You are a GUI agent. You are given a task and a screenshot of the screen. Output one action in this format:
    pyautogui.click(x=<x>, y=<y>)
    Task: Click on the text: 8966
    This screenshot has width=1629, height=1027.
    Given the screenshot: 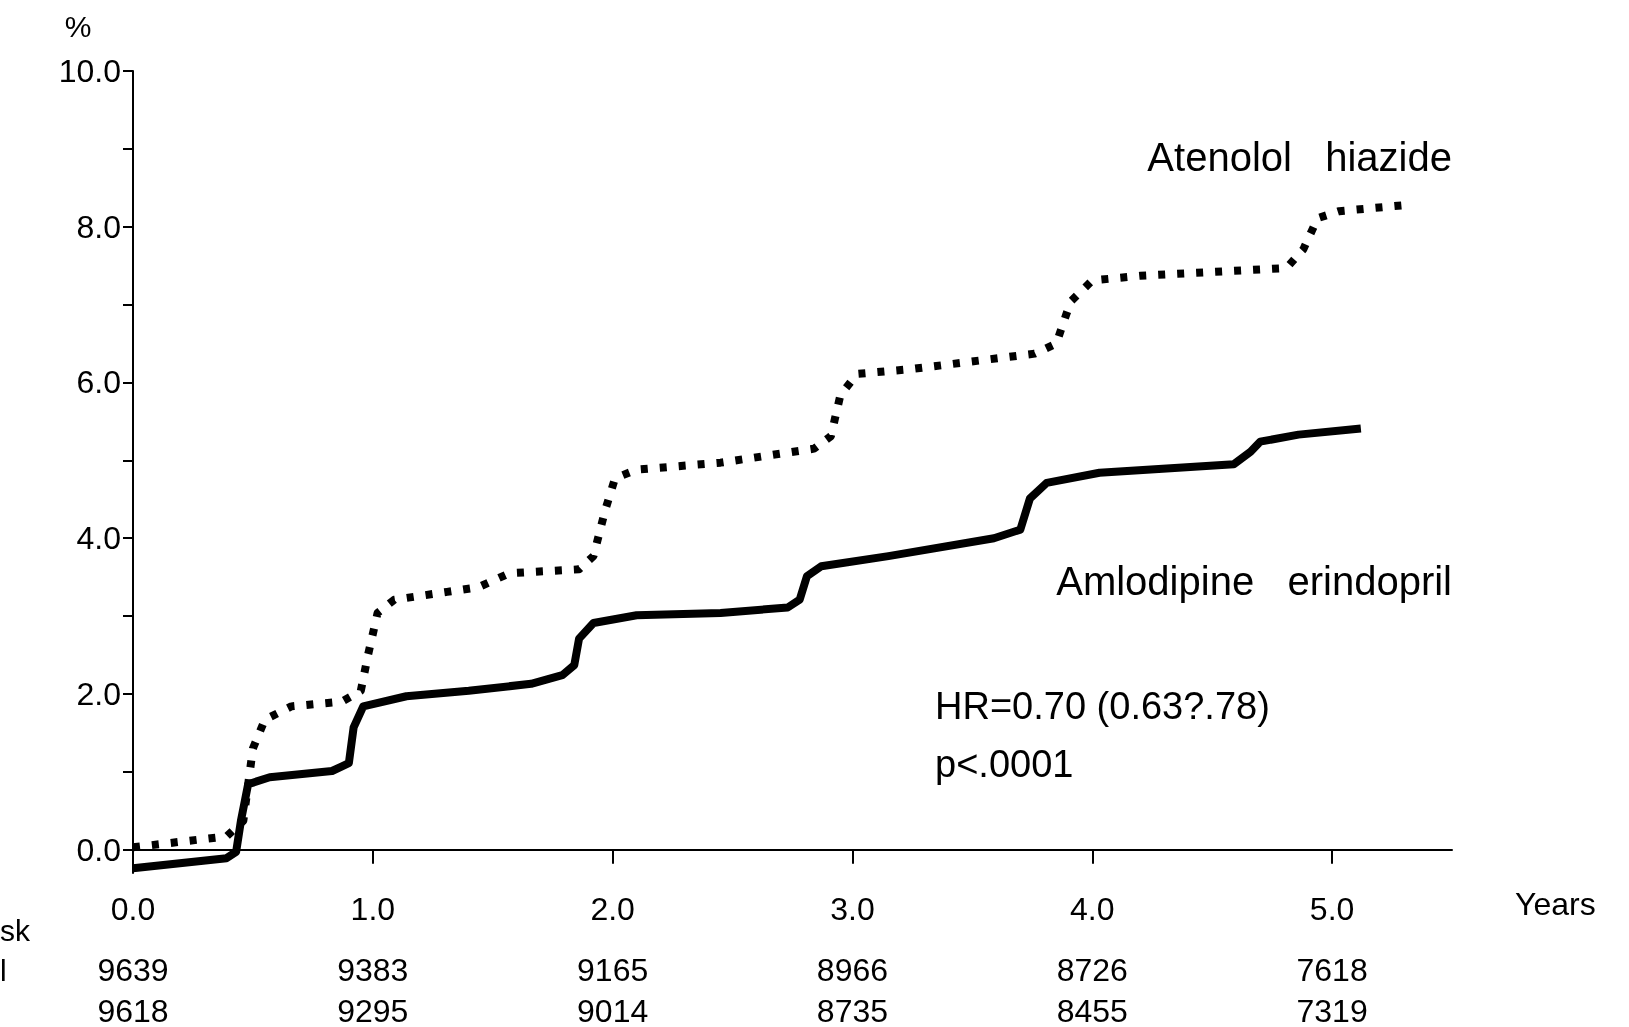 What is the action you would take?
    pyautogui.click(x=852, y=970)
    